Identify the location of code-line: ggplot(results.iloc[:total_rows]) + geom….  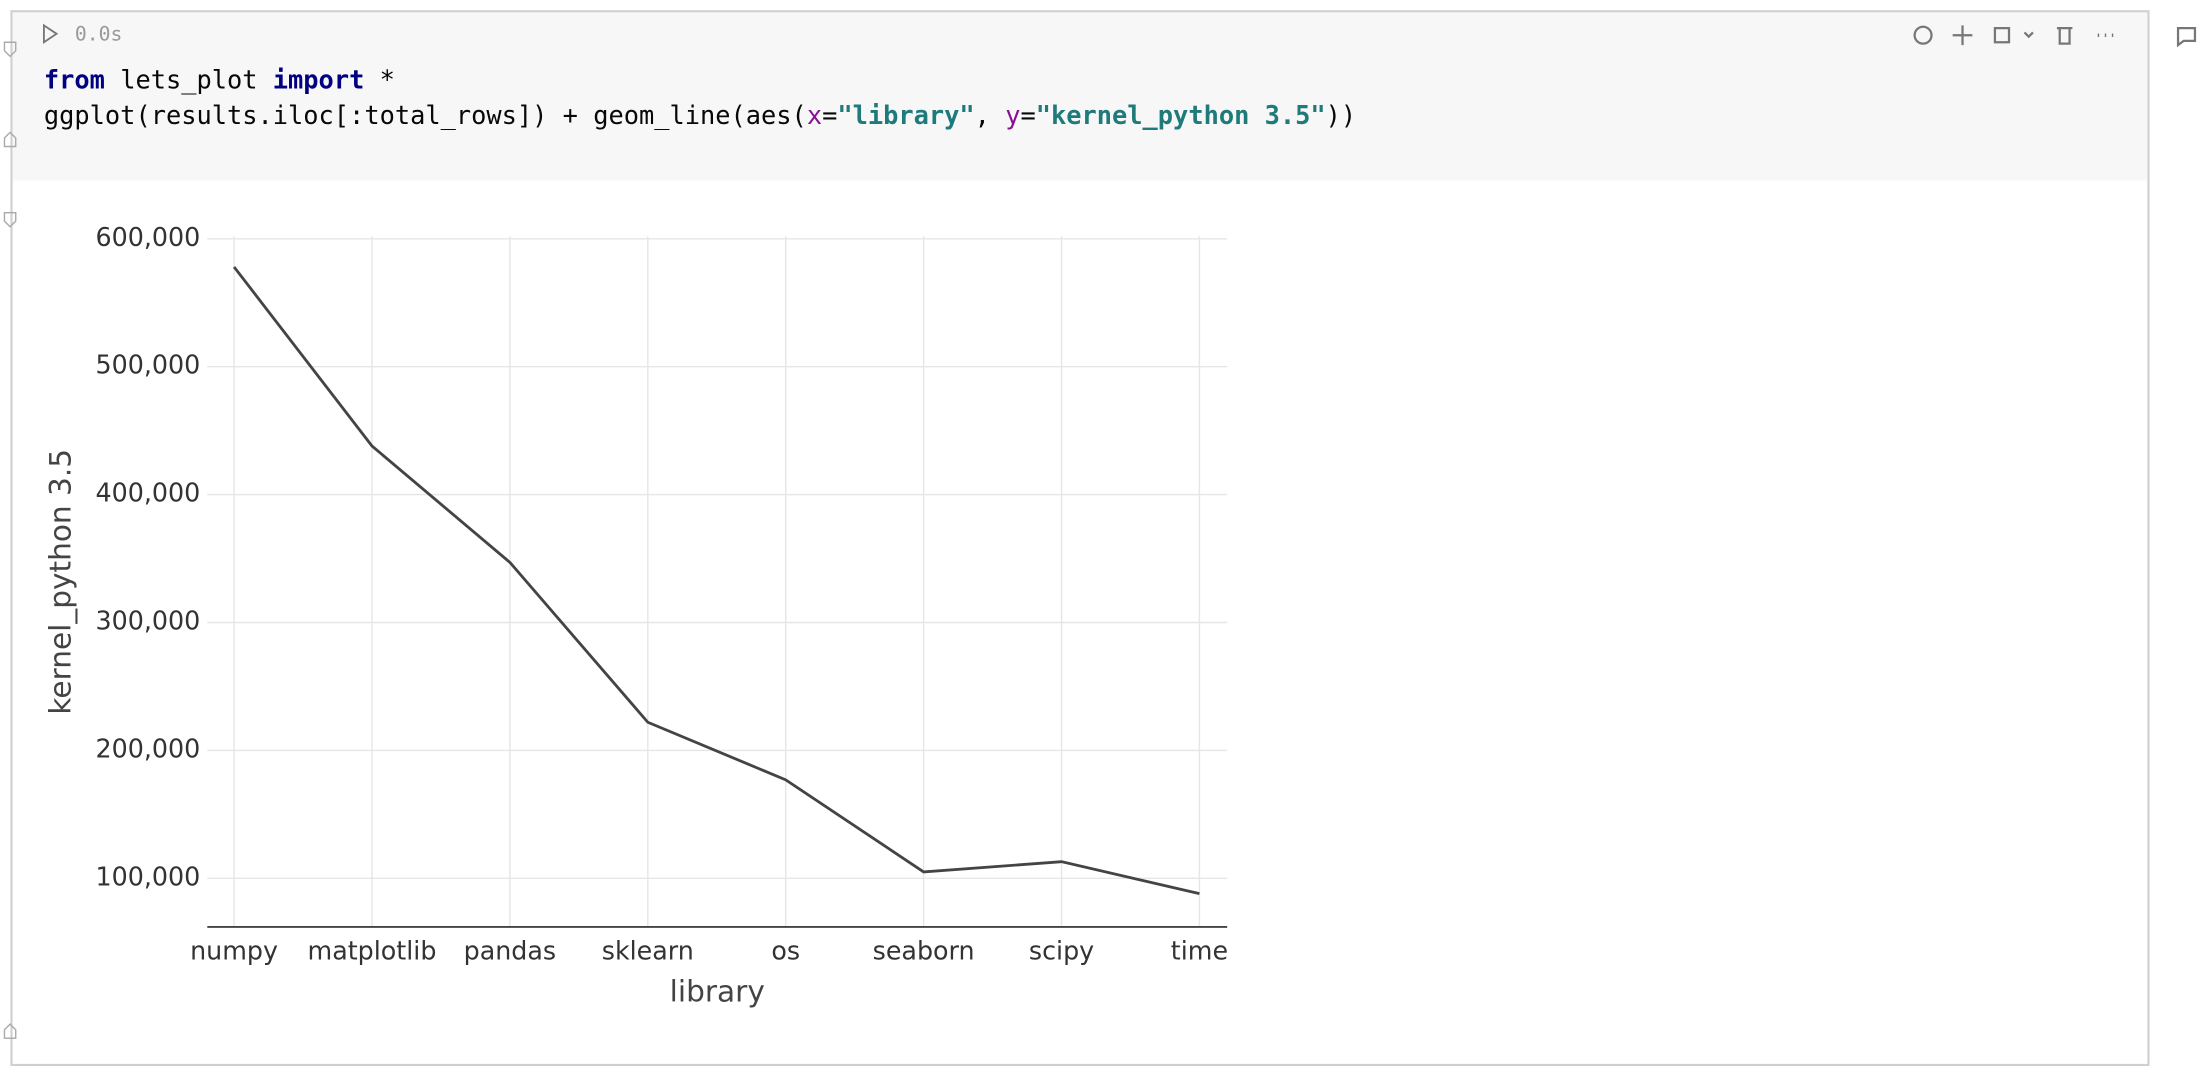
(700, 115).